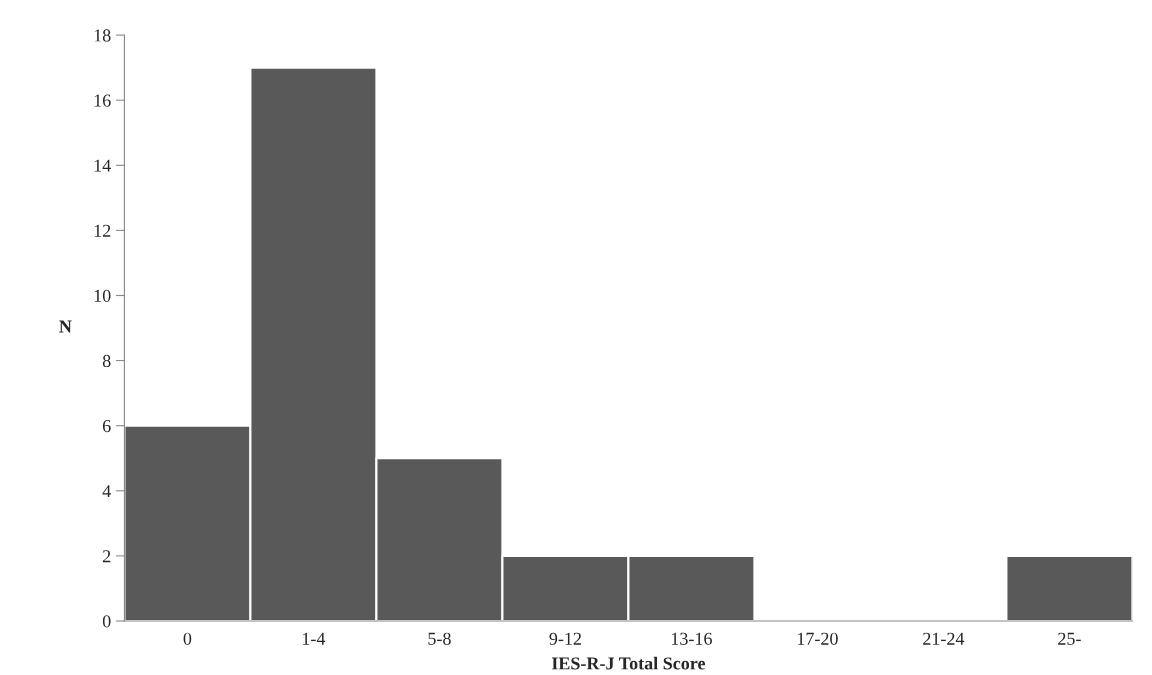  I want to click on y-tick-label: 0, so click(106, 621).